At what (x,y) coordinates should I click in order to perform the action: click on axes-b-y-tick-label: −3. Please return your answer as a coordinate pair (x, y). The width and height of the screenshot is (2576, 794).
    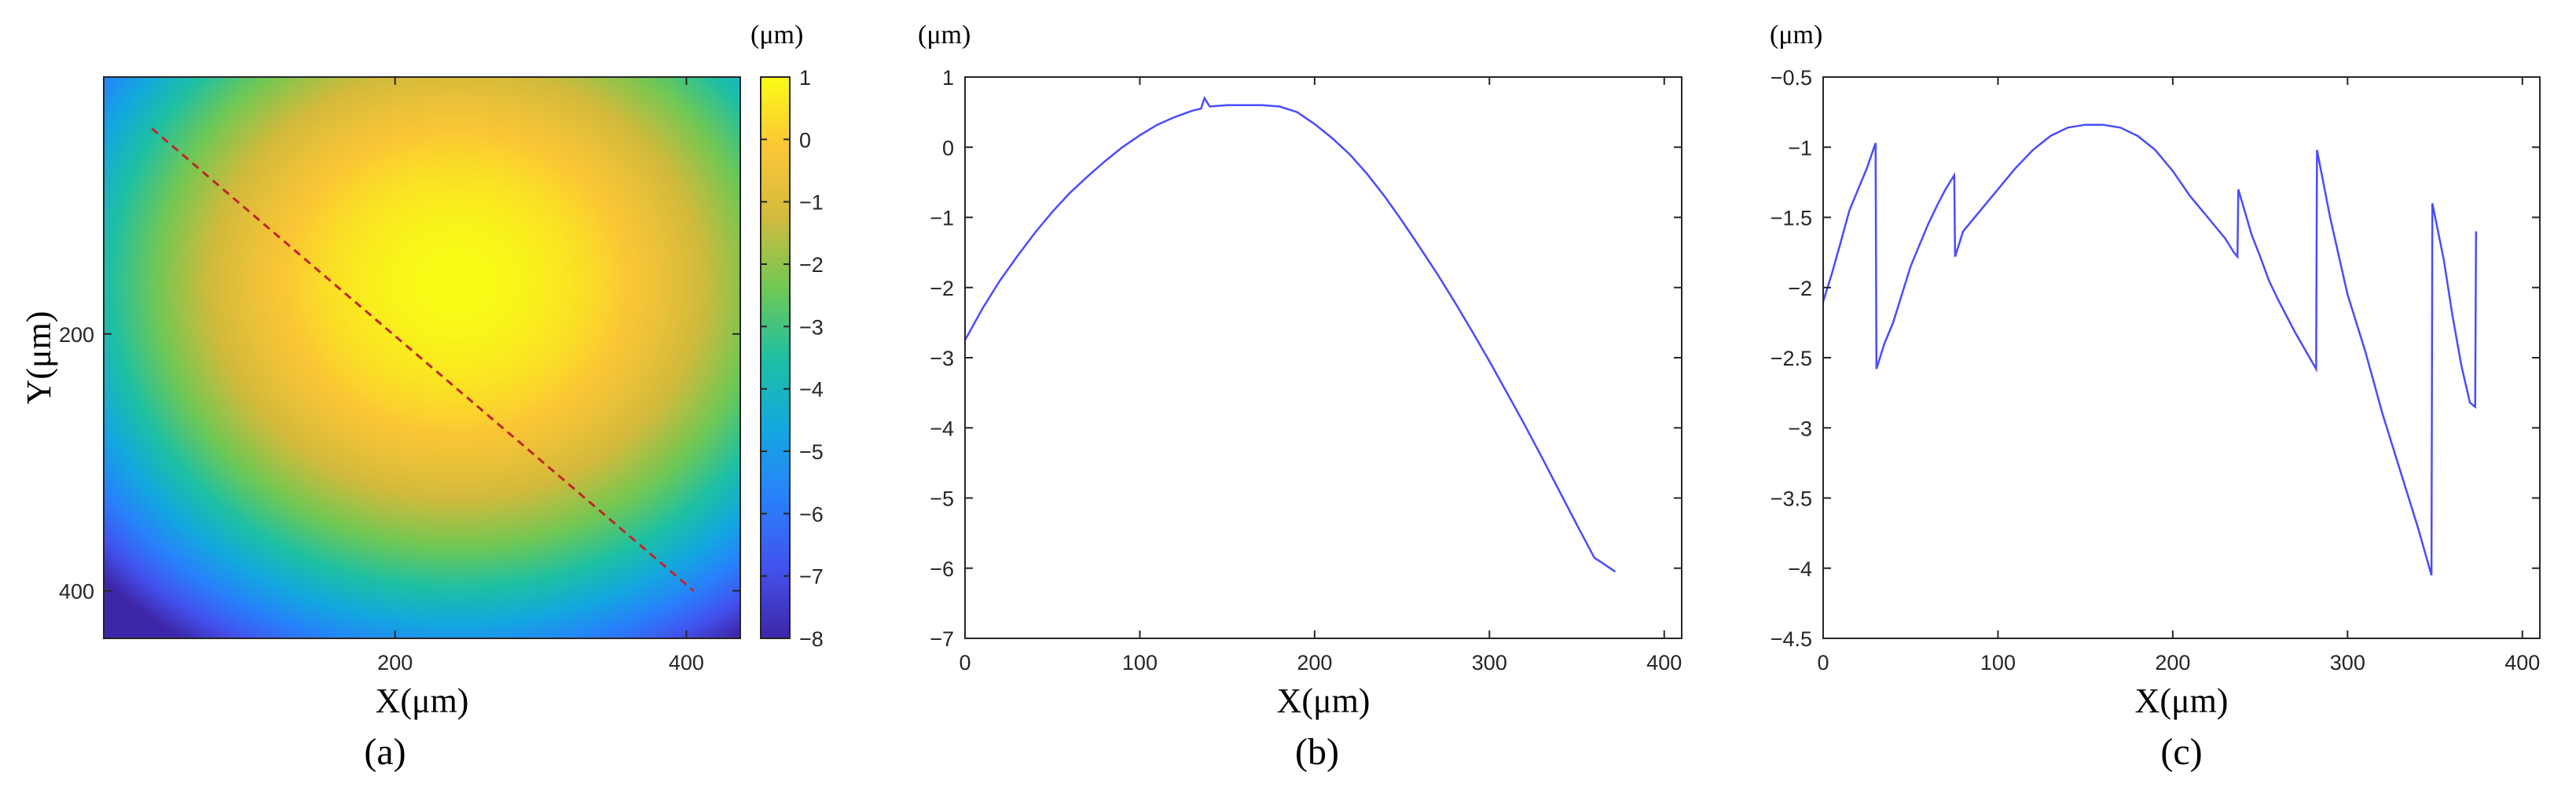
    Looking at the image, I should click on (942, 359).